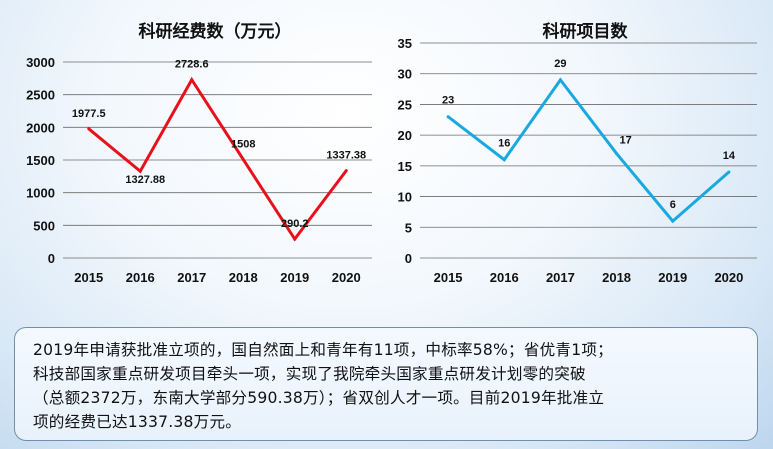 The image size is (773, 449). I want to click on data-label: 290.2, so click(295, 224).